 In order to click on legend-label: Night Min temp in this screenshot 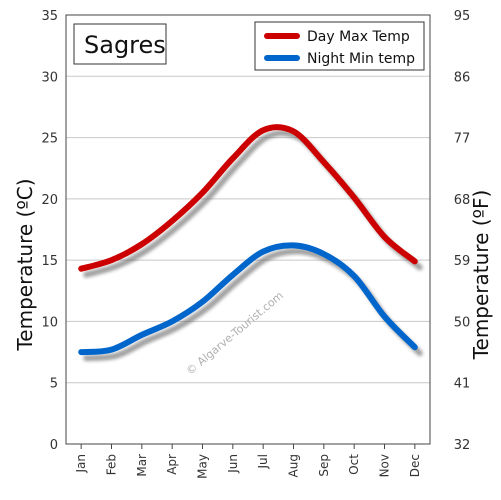, I will do `click(361, 59)`.